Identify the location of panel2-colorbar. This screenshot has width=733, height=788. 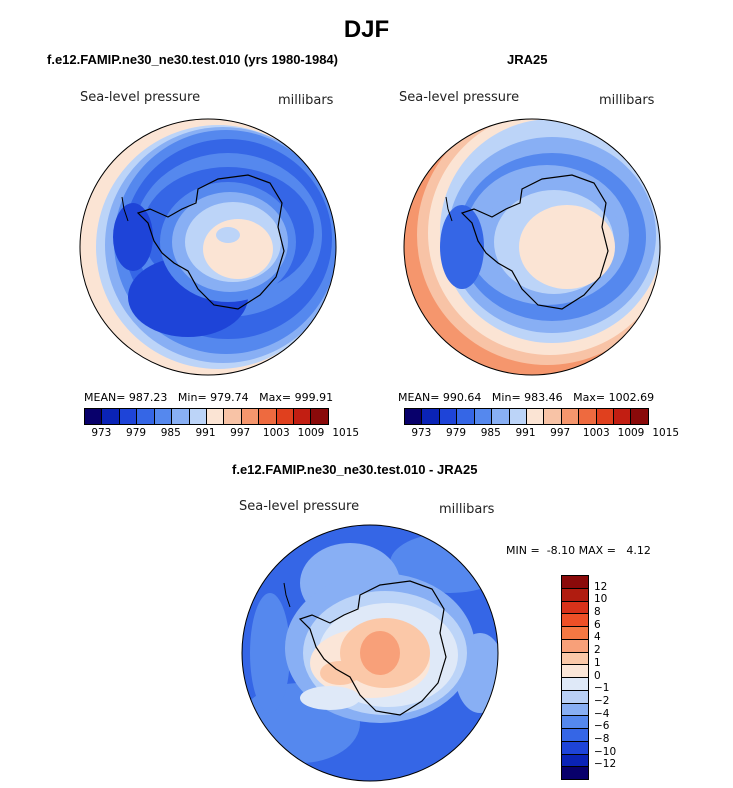
(526, 416).